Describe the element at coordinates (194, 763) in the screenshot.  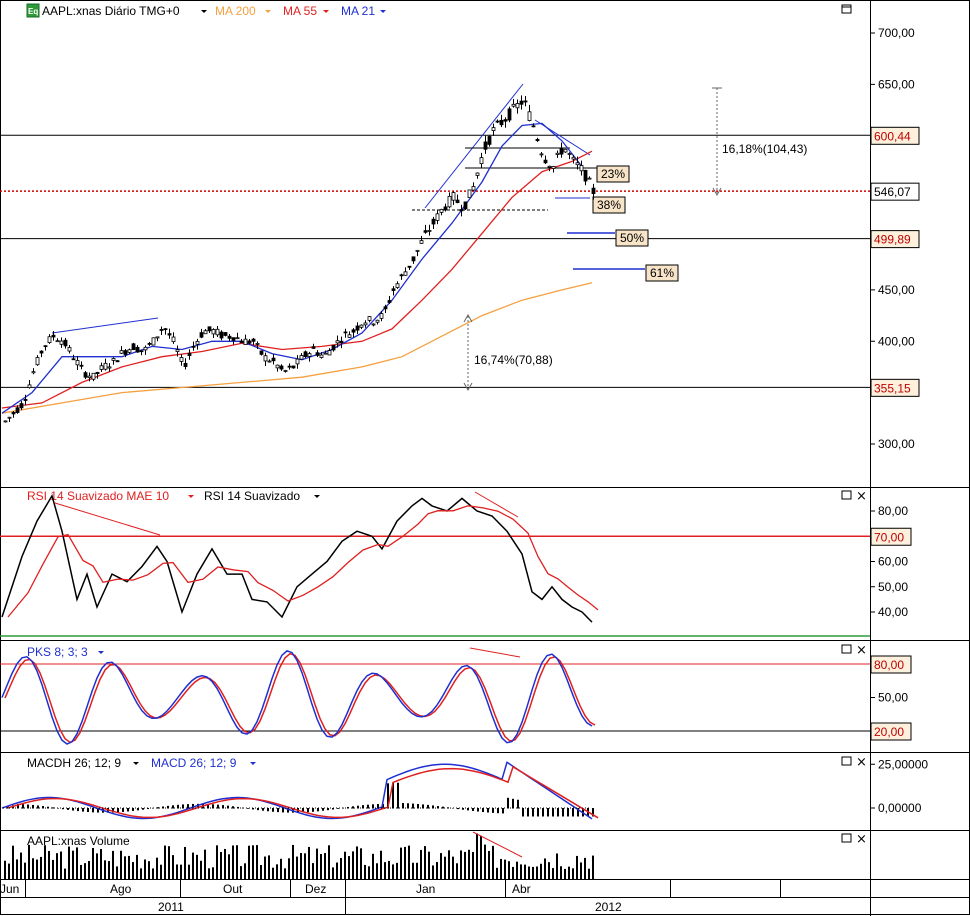
I see `macd-label: MACD 26; 12; 9` at that location.